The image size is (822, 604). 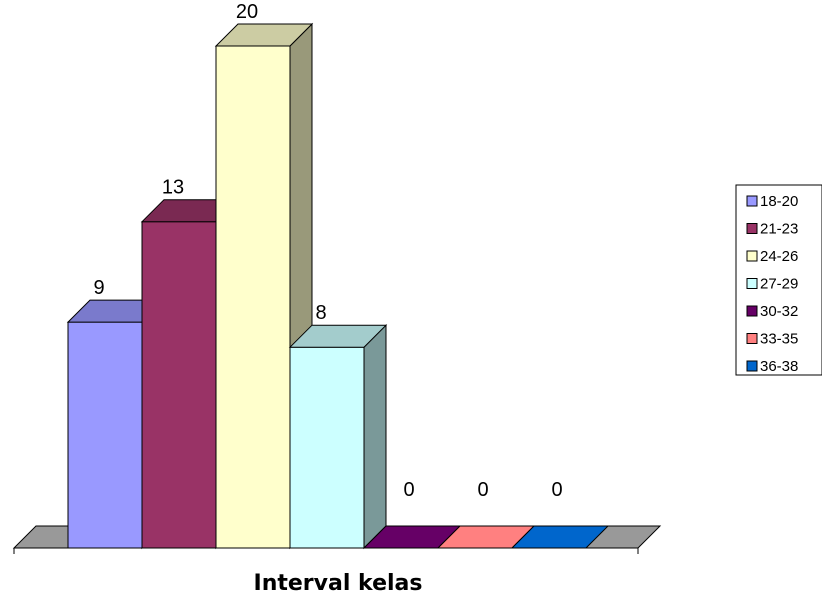 I want to click on x-axis-title: Interval kelas, so click(x=338, y=583).